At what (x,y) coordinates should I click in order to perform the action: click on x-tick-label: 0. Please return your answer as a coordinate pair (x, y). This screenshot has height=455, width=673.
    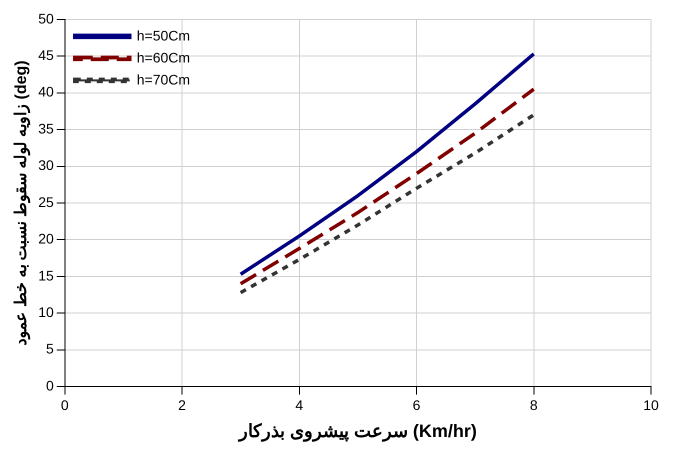
    Looking at the image, I should click on (64, 404).